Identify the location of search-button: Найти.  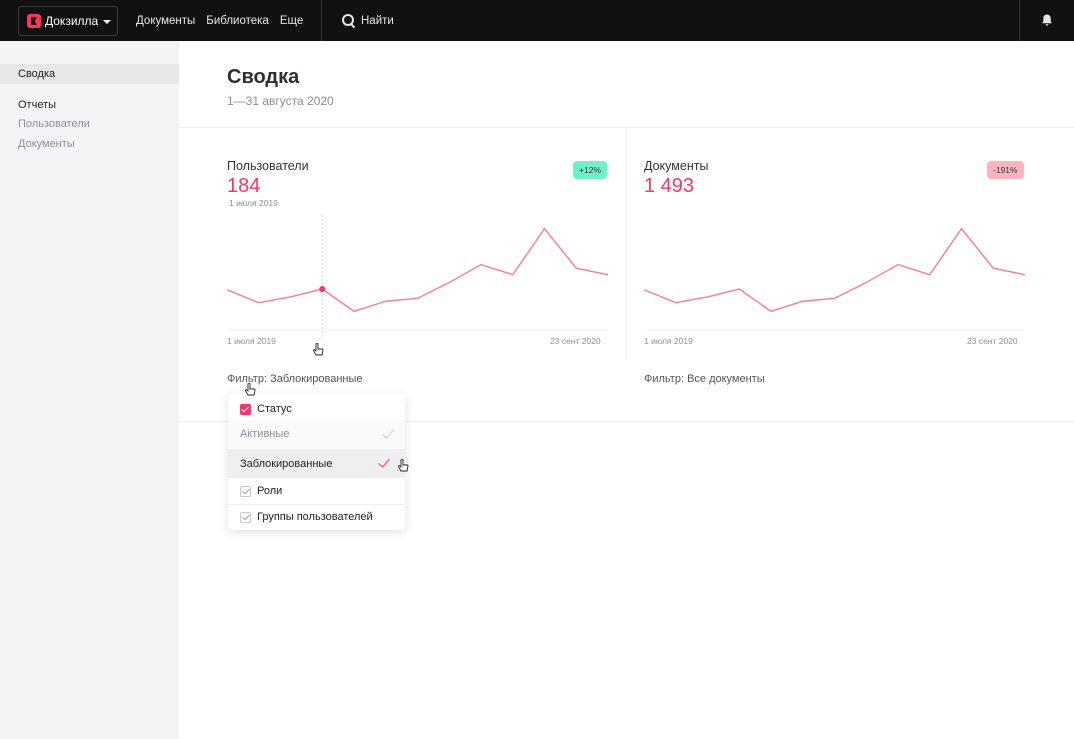
(368, 20).